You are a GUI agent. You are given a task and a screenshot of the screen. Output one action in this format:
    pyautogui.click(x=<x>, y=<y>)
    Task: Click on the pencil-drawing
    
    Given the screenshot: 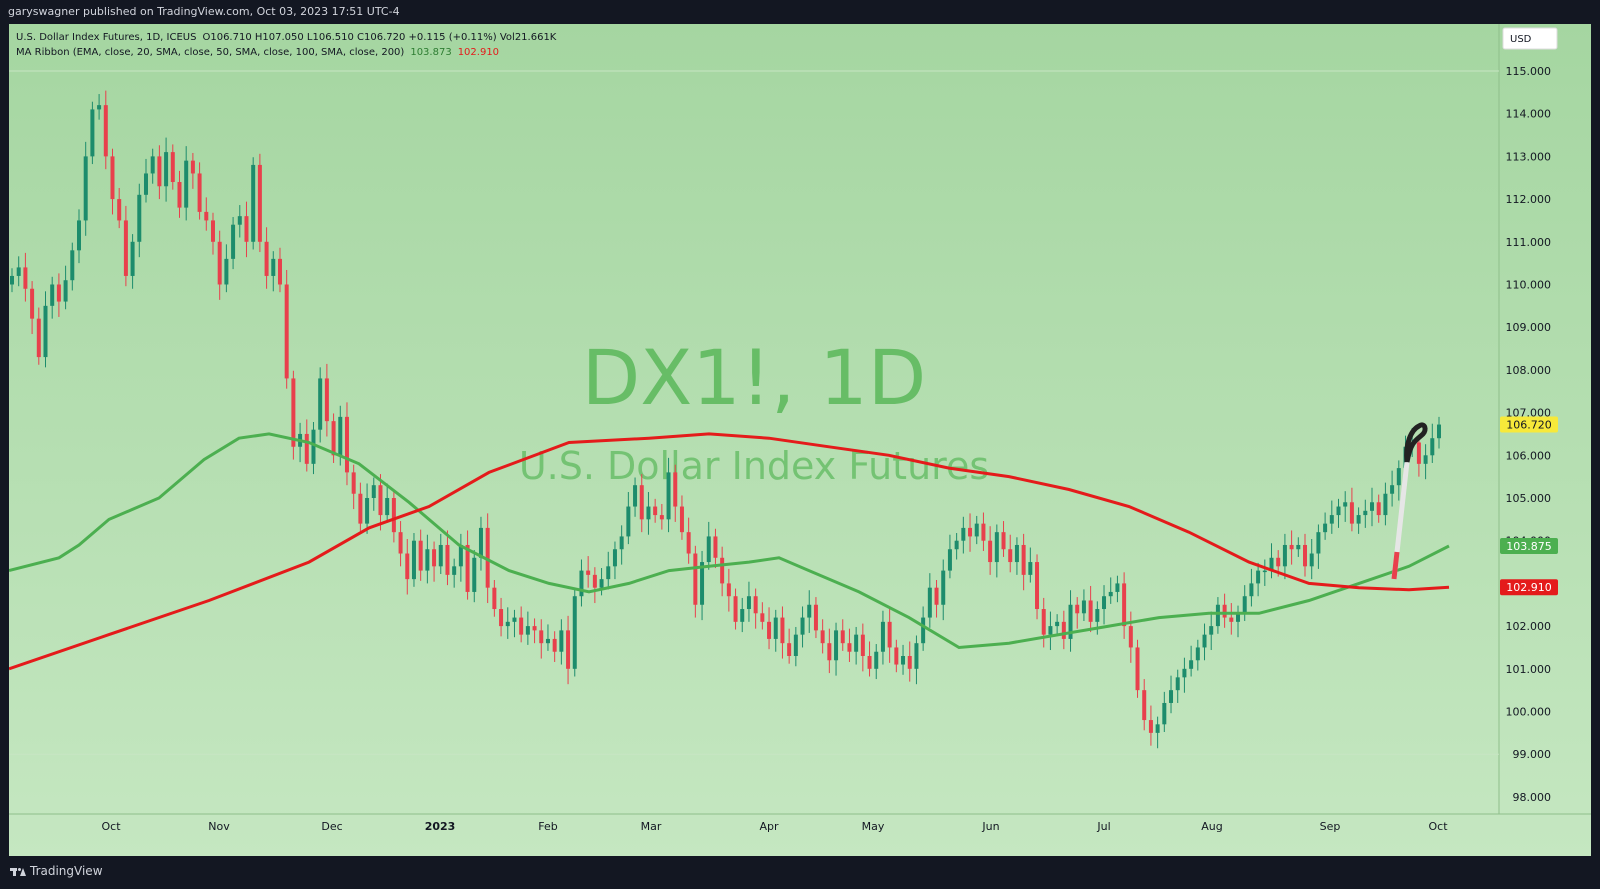 What is the action you would take?
    pyautogui.click(x=1409, y=501)
    